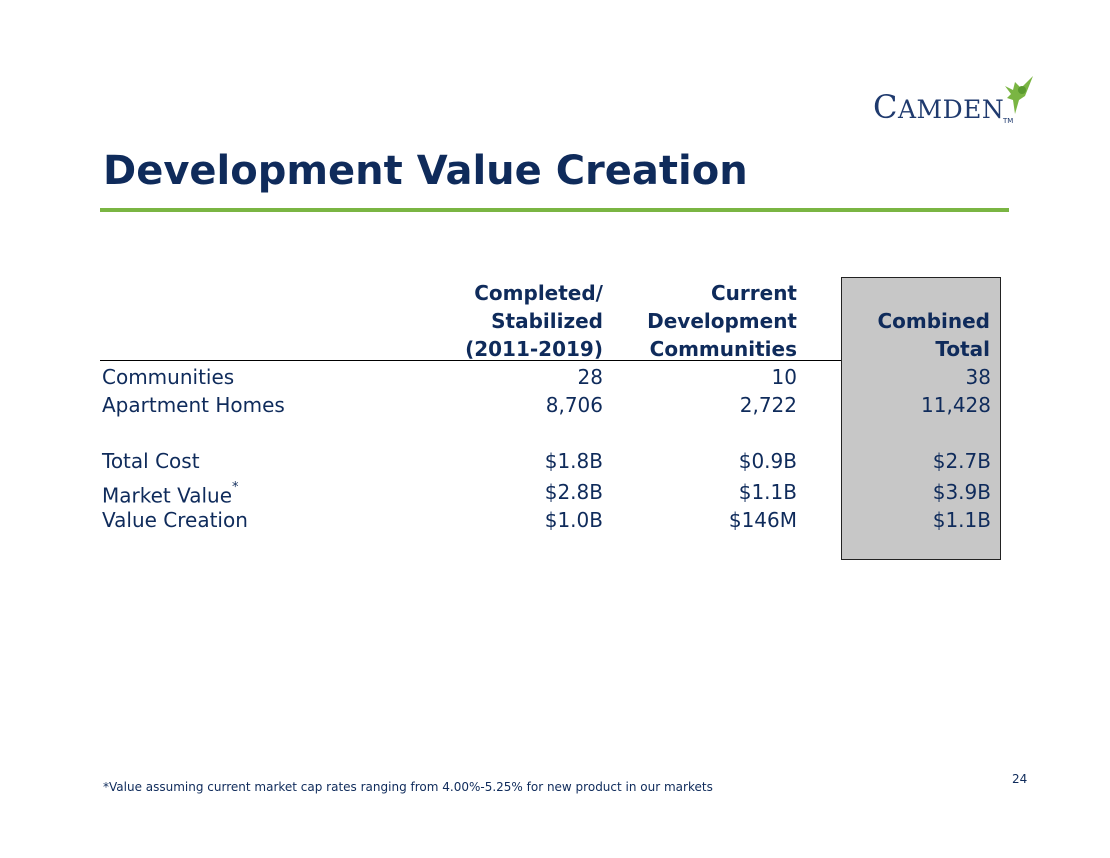  I want to click on column-header-completed: Completed/ Stabilized (2011-2019), so click(521, 321).